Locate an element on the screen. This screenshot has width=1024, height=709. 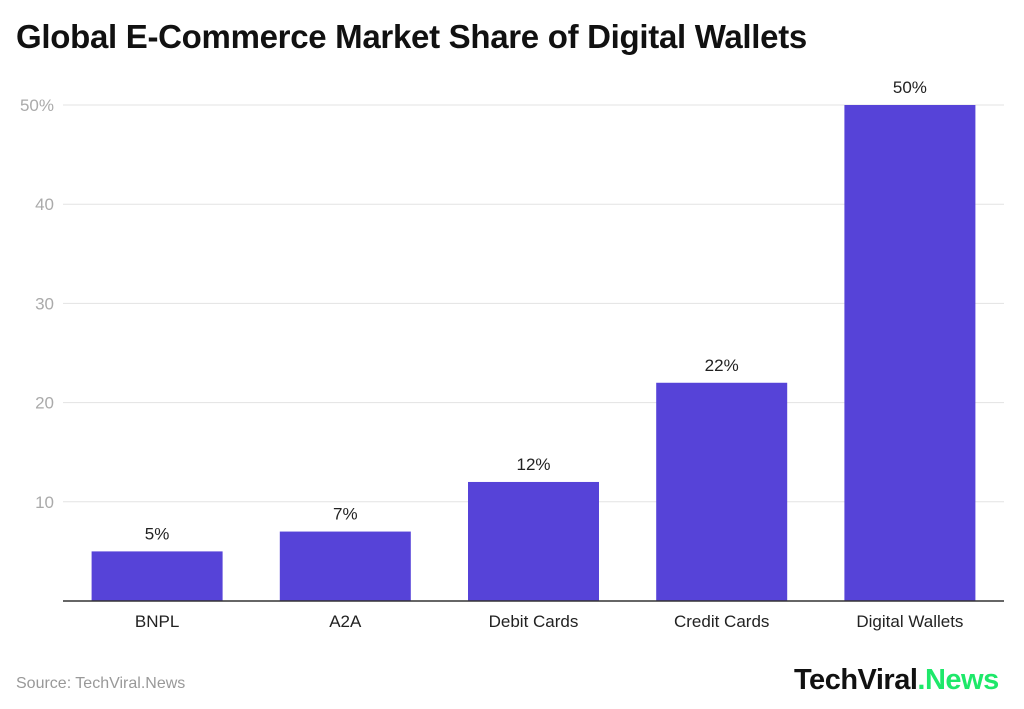
logo-accent: .News is located at coordinates (958, 680).